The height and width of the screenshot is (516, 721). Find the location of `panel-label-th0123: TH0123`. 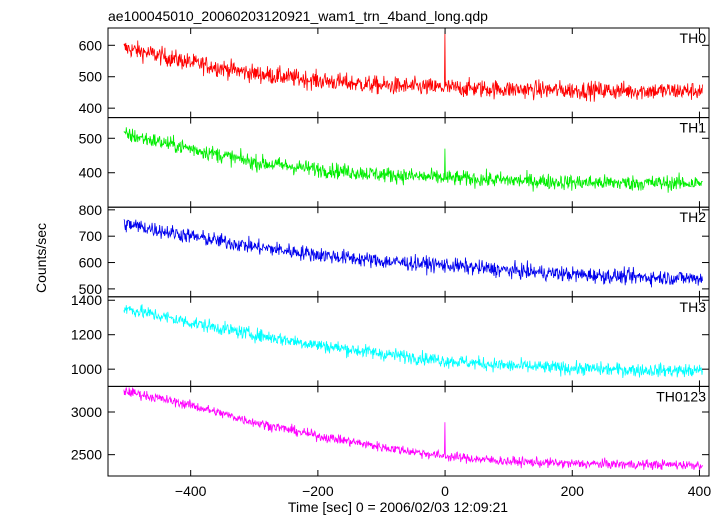

panel-label-th0123: TH0123 is located at coordinates (681, 396).